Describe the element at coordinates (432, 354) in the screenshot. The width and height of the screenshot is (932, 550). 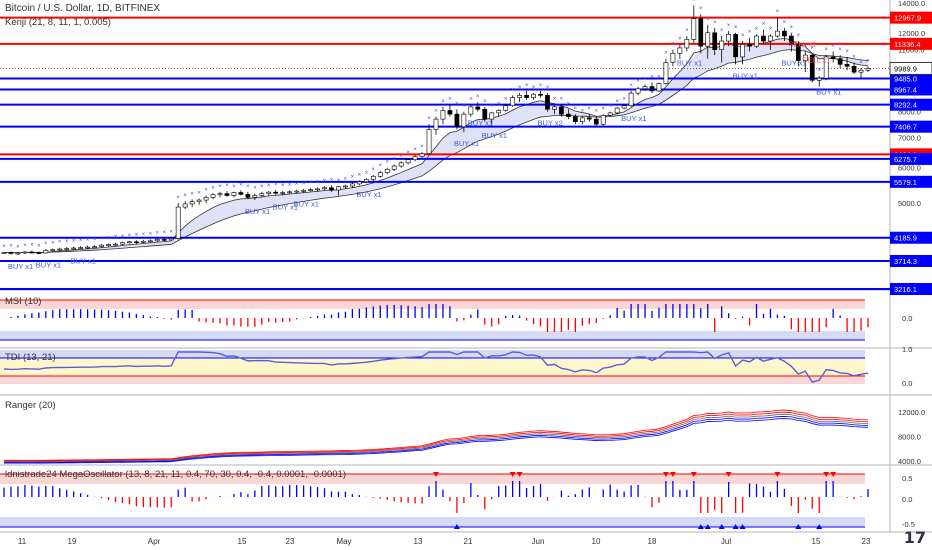
I see `tdi-upper-zone` at that location.